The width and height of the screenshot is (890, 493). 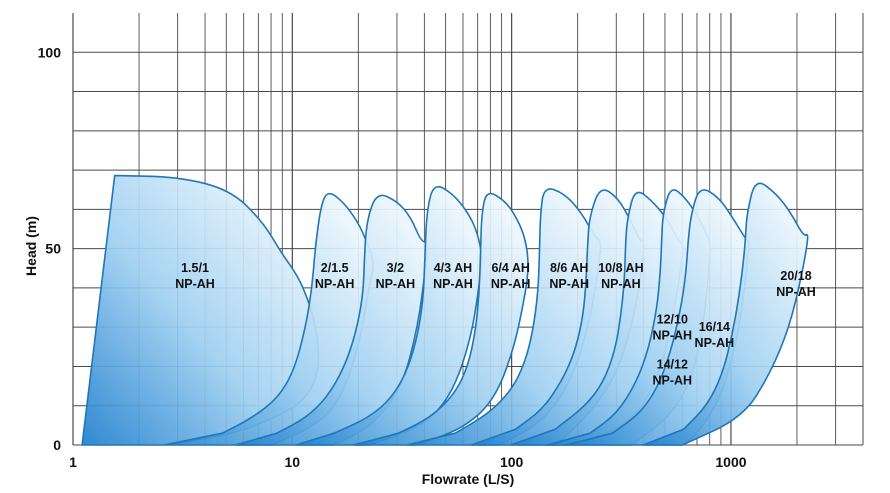 I want to click on pump-label-4-1: NP-AH, so click(x=511, y=284).